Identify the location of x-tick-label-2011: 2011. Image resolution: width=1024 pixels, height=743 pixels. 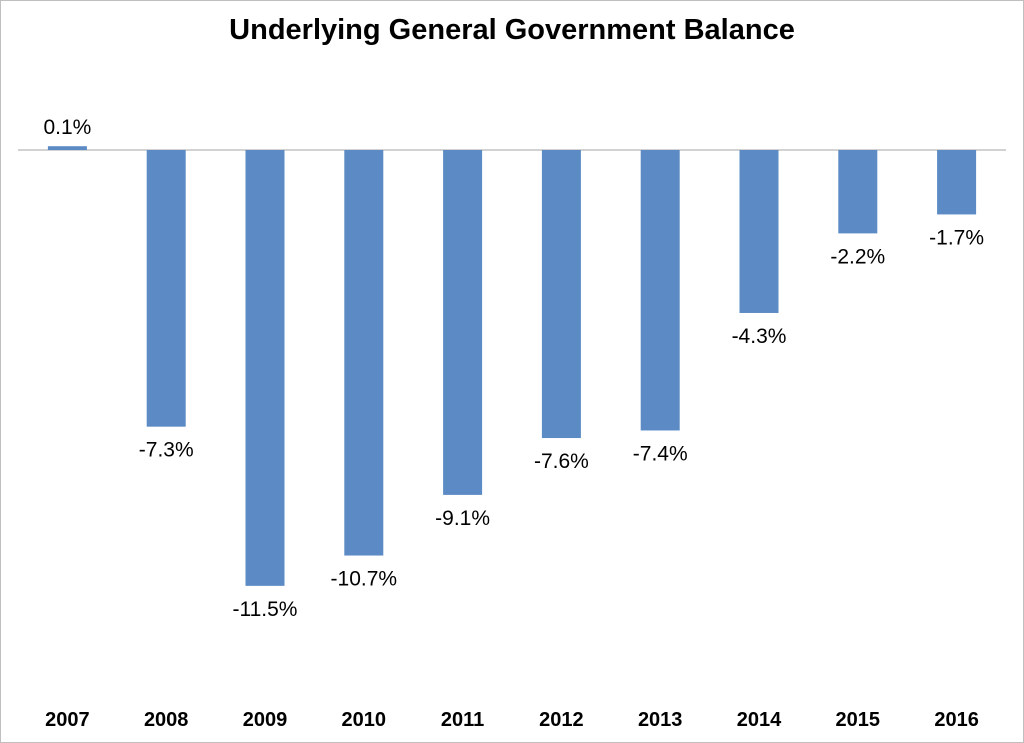
(462, 720).